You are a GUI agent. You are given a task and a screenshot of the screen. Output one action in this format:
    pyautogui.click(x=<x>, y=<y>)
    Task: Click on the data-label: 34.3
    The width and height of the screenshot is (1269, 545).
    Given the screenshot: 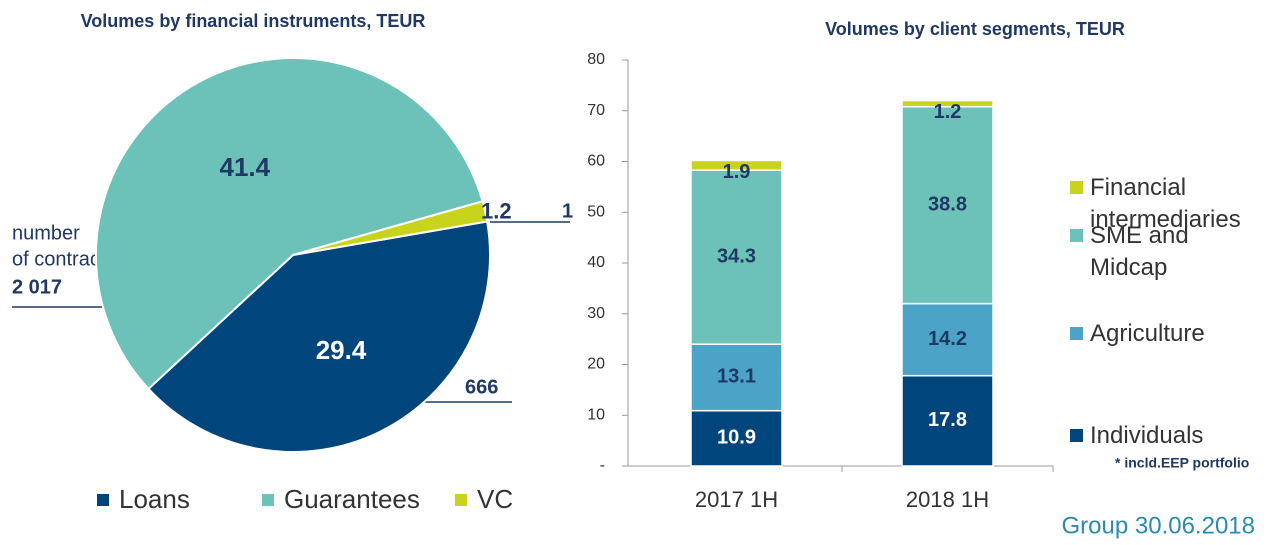 What is the action you would take?
    pyautogui.click(x=736, y=256)
    